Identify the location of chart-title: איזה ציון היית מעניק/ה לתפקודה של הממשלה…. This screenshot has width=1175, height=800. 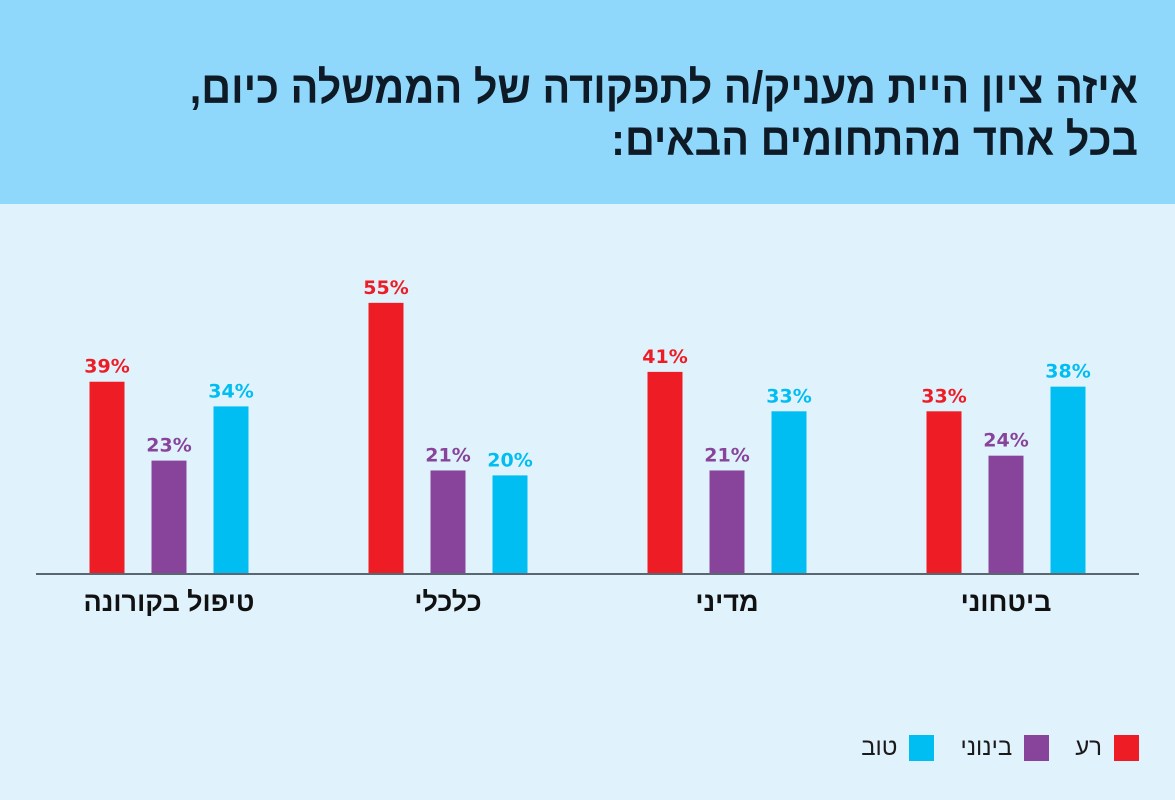
(627, 114).